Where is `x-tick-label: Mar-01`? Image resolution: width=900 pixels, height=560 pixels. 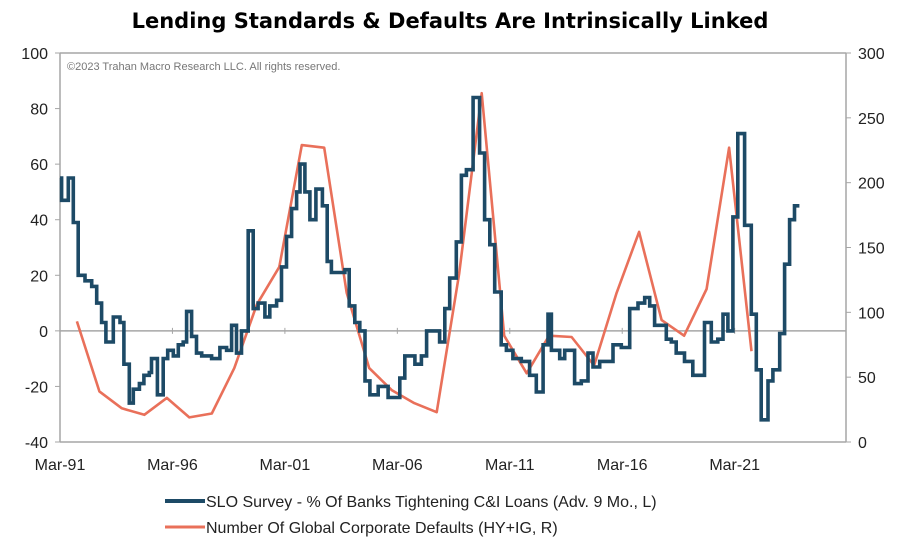 x-tick-label: Mar-01 is located at coordinates (285, 465).